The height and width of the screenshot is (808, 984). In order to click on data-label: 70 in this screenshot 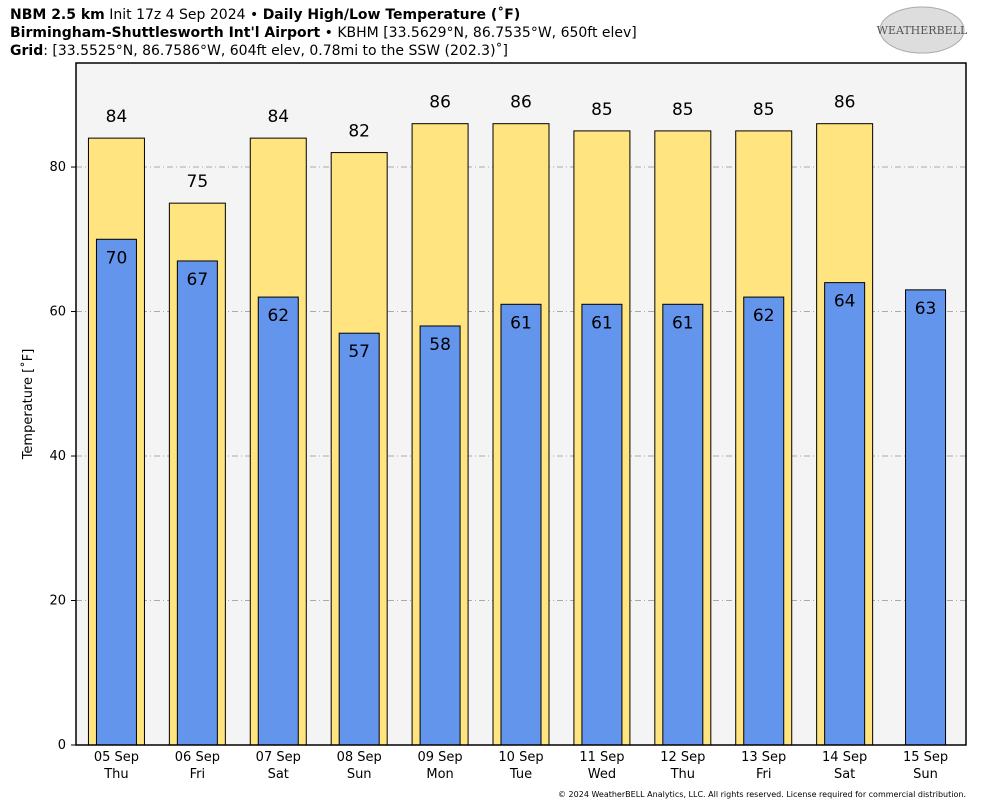, I will do `click(117, 258)`.